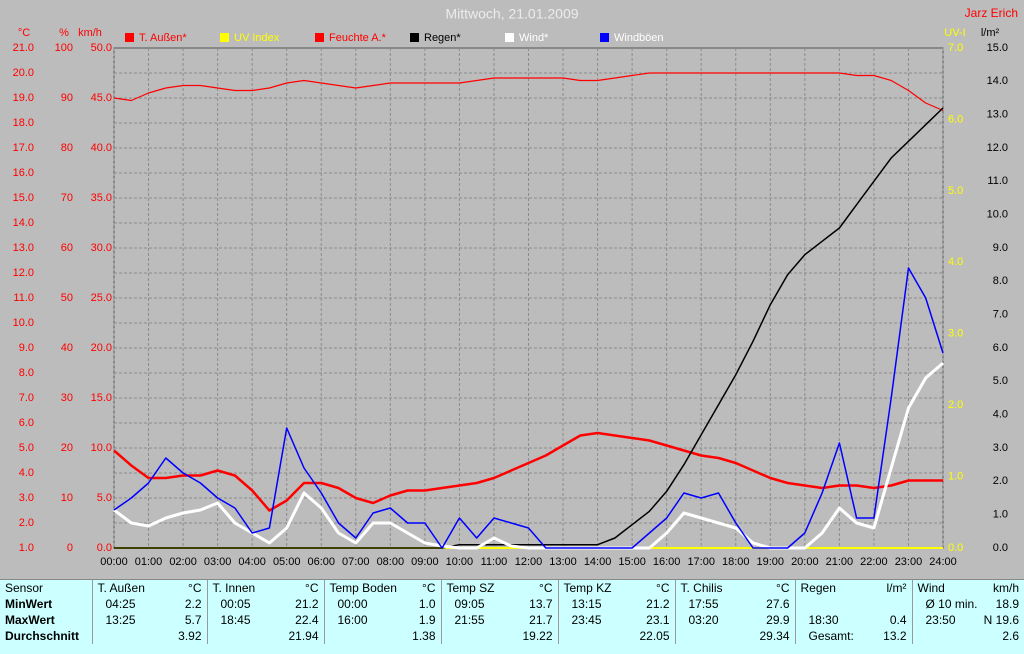  I want to click on column-name: Wind, so click(931, 588).